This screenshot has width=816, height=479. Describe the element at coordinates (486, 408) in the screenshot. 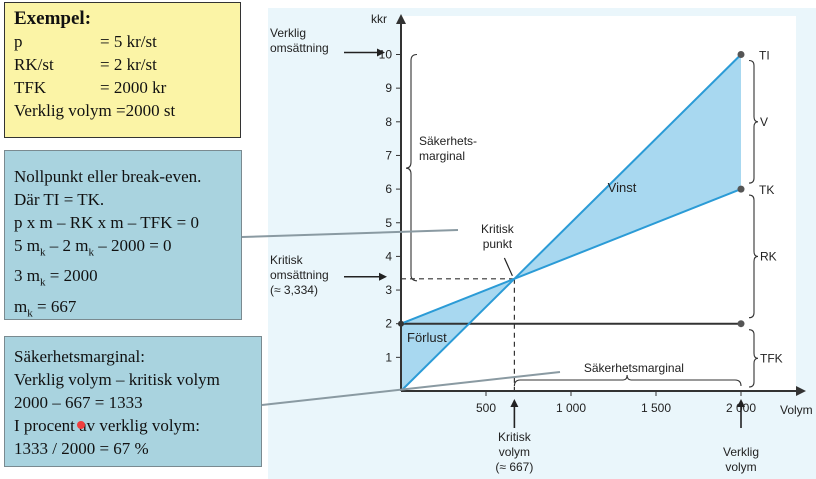

I see `x-tick-label: 500` at that location.